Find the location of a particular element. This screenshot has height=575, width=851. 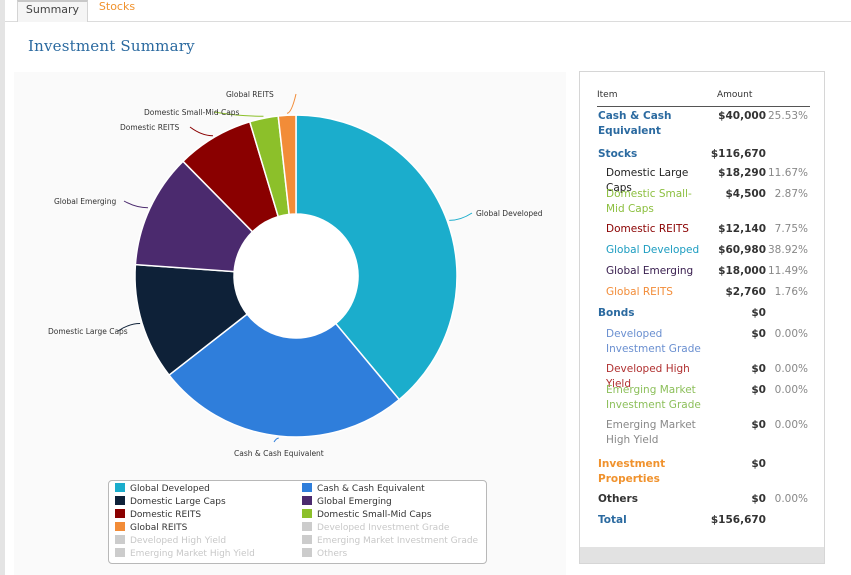

legend-label: Emerging Market Investment Grade is located at coordinates (398, 541).